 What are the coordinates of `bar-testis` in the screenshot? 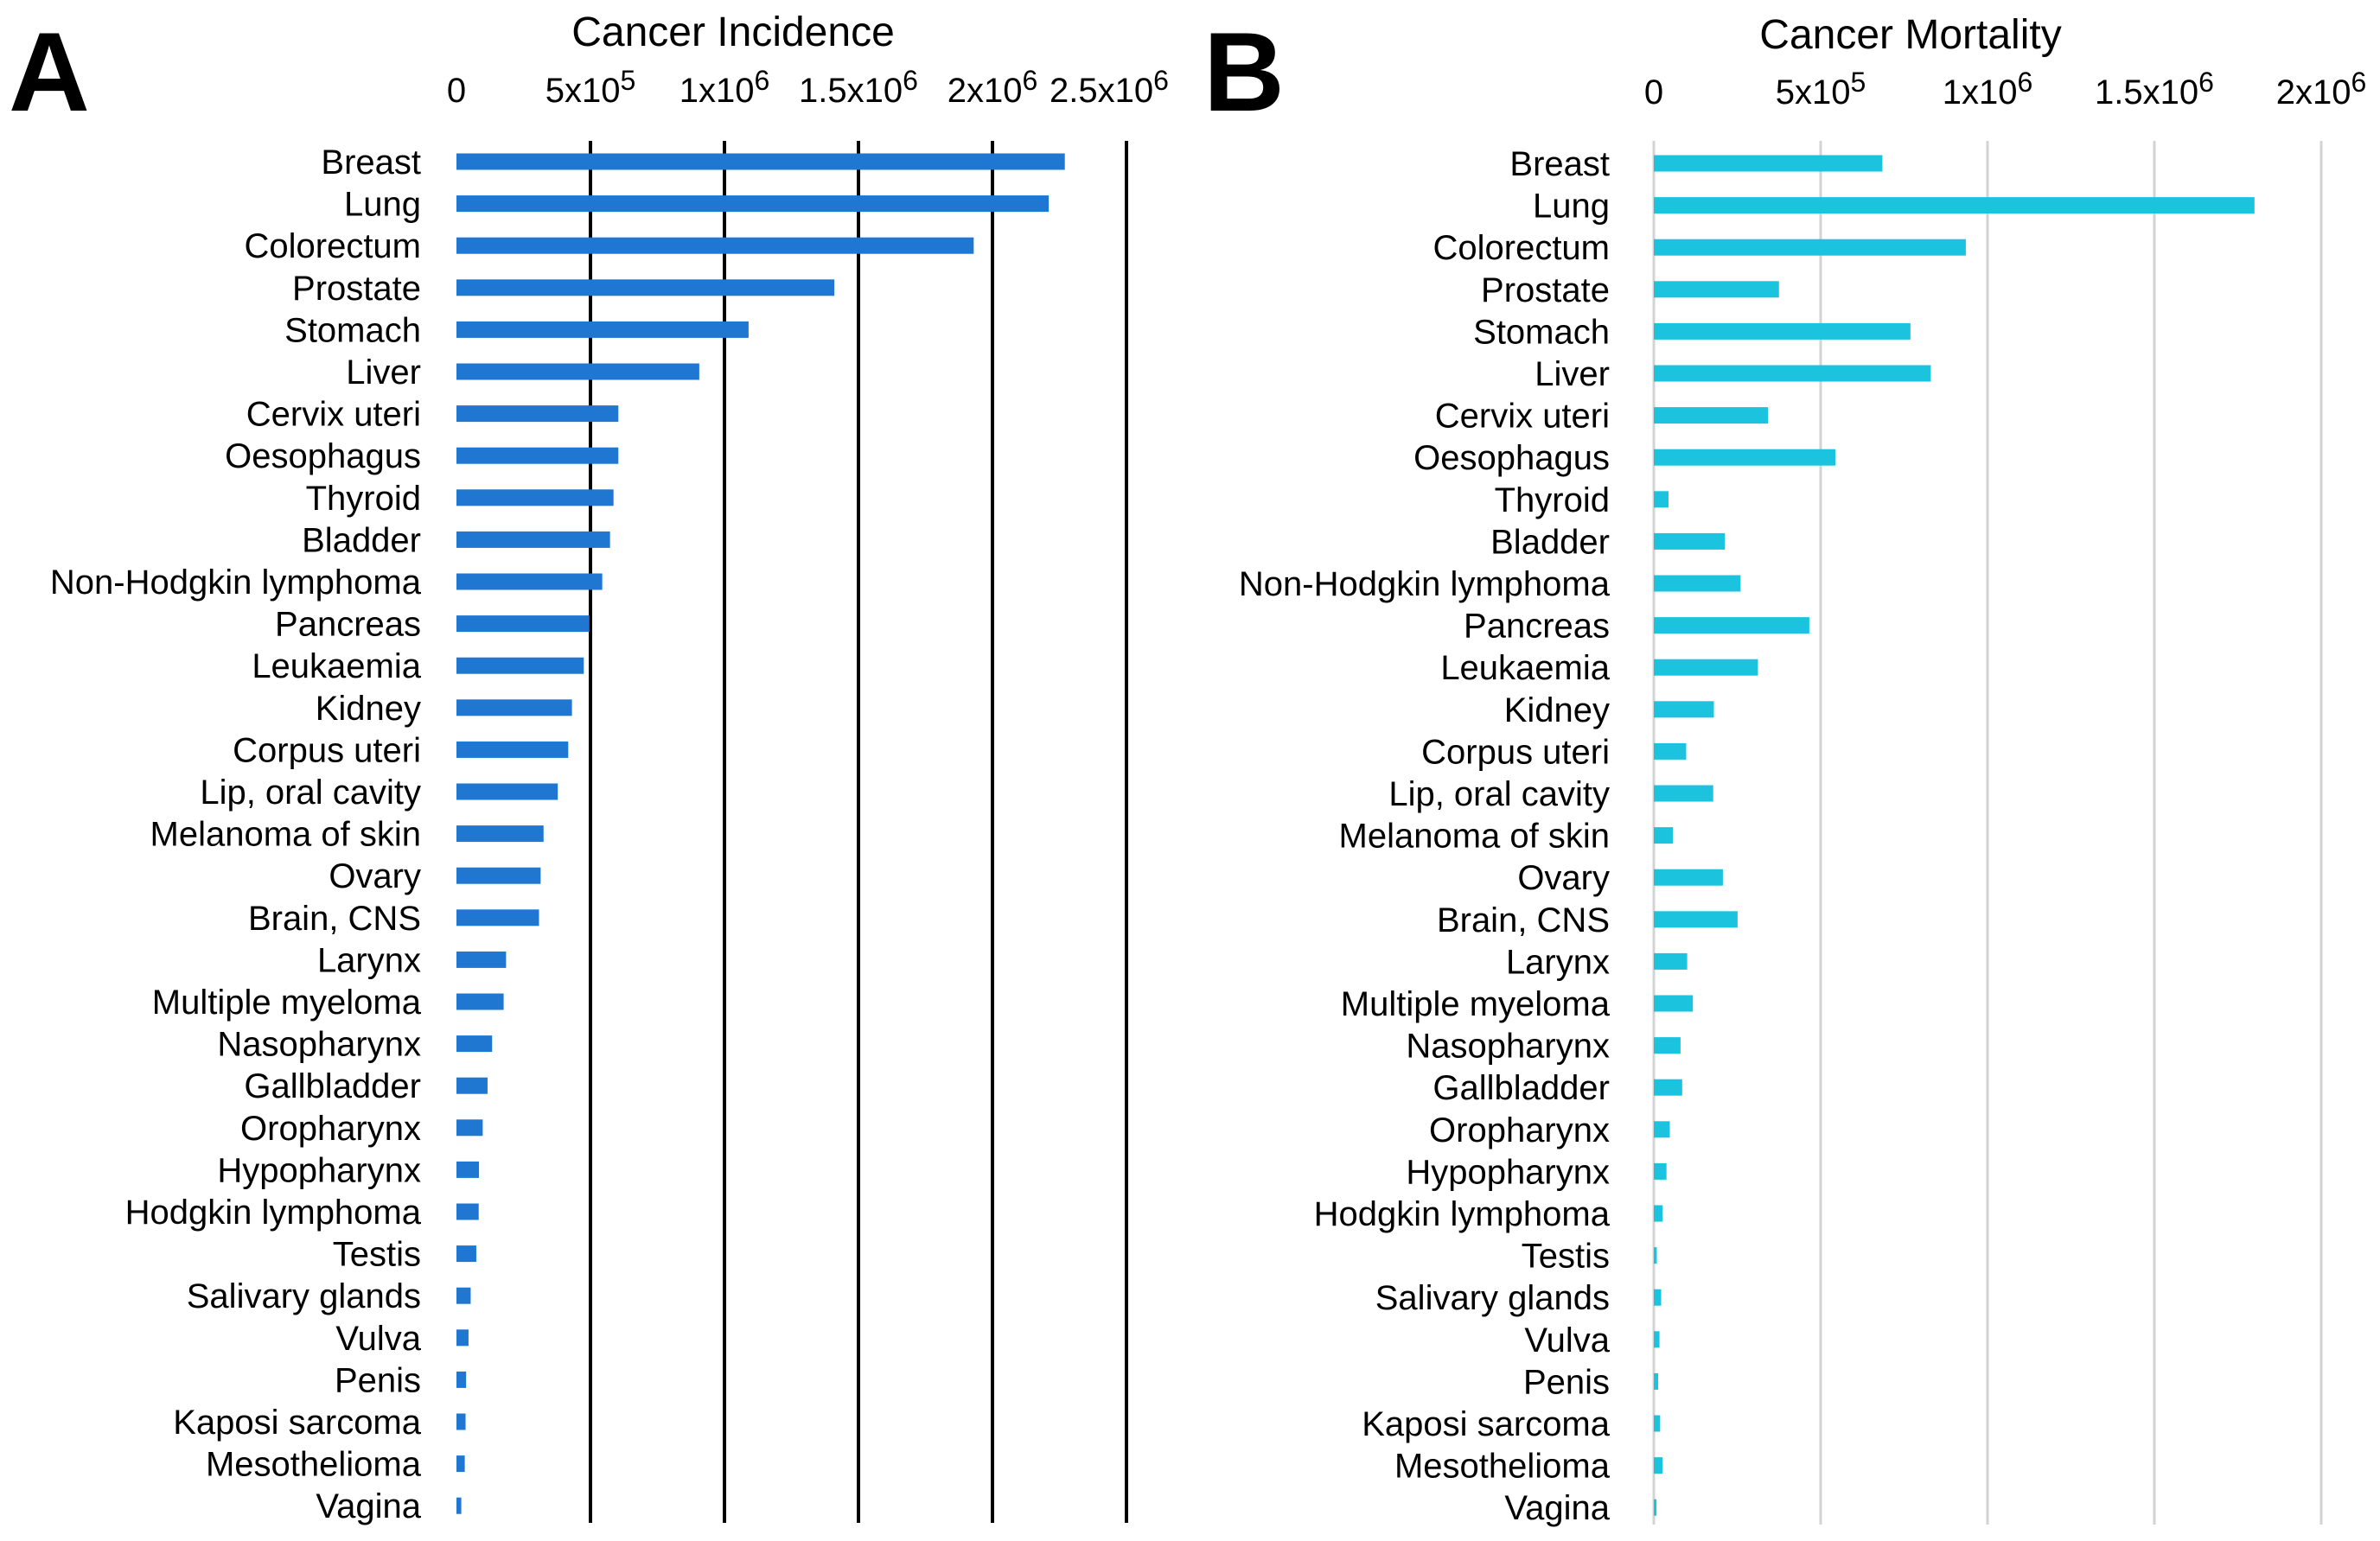 It's located at (1655, 1255).